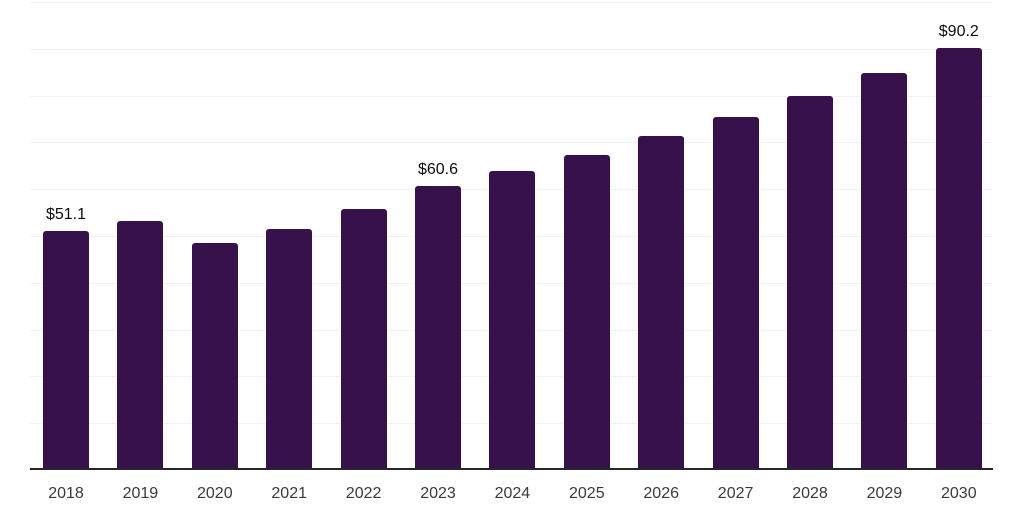 The width and height of the screenshot is (1024, 512). Describe the element at coordinates (958, 31) in the screenshot. I see `data-label-2030: $90.2` at that location.